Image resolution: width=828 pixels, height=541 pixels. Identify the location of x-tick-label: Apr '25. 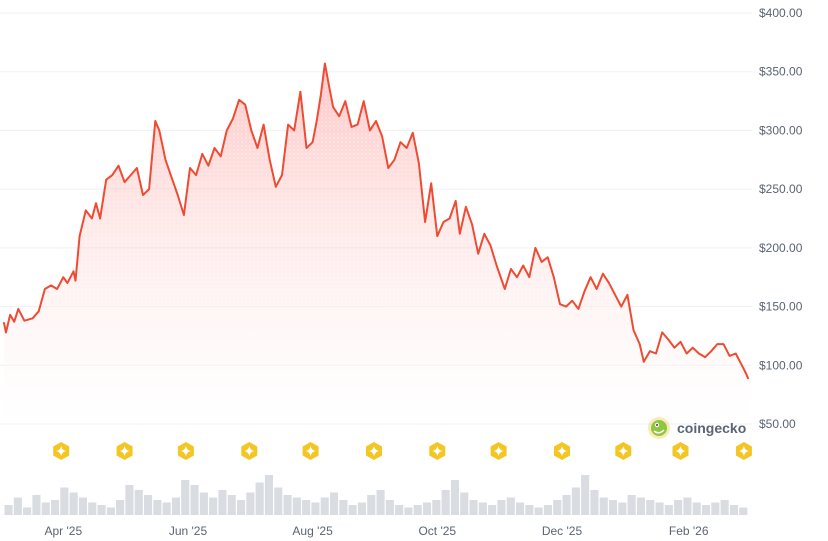
(63, 531).